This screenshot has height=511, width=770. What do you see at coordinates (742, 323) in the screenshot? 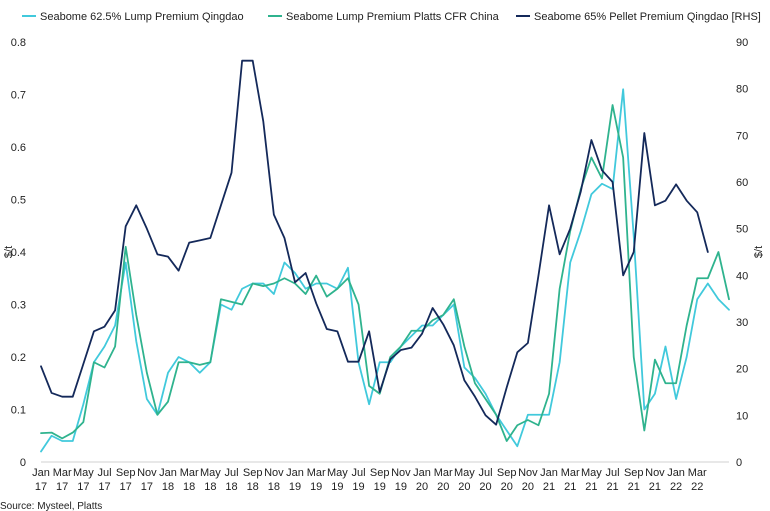
I see `y-right-tick-label: 30` at bounding box center [742, 323].